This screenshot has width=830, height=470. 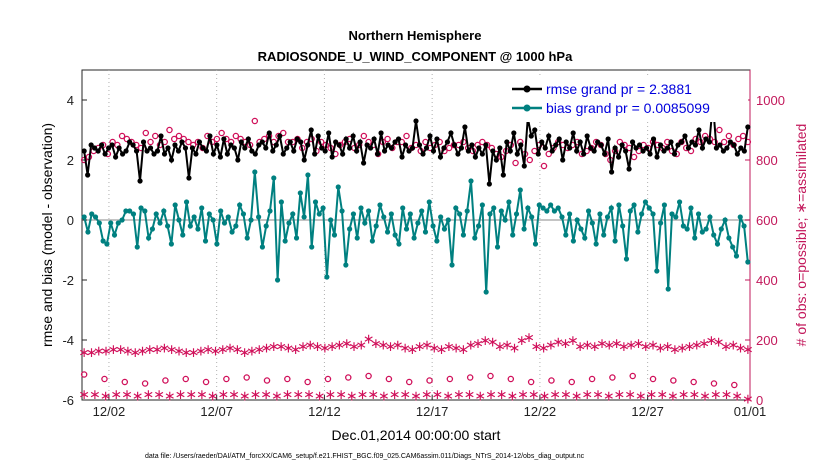 I want to click on x-tick-label: 12/22, so click(x=540, y=411).